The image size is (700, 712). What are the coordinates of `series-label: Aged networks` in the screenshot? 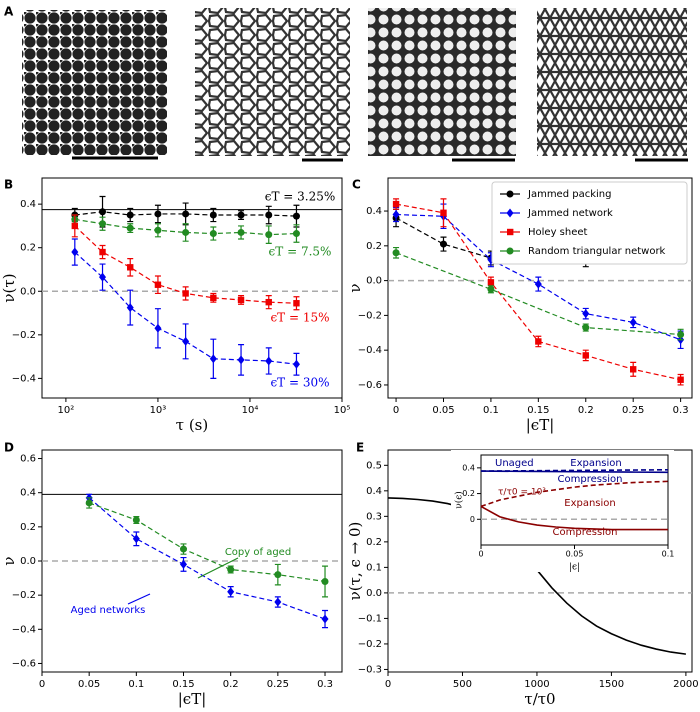 It's located at (108, 610).